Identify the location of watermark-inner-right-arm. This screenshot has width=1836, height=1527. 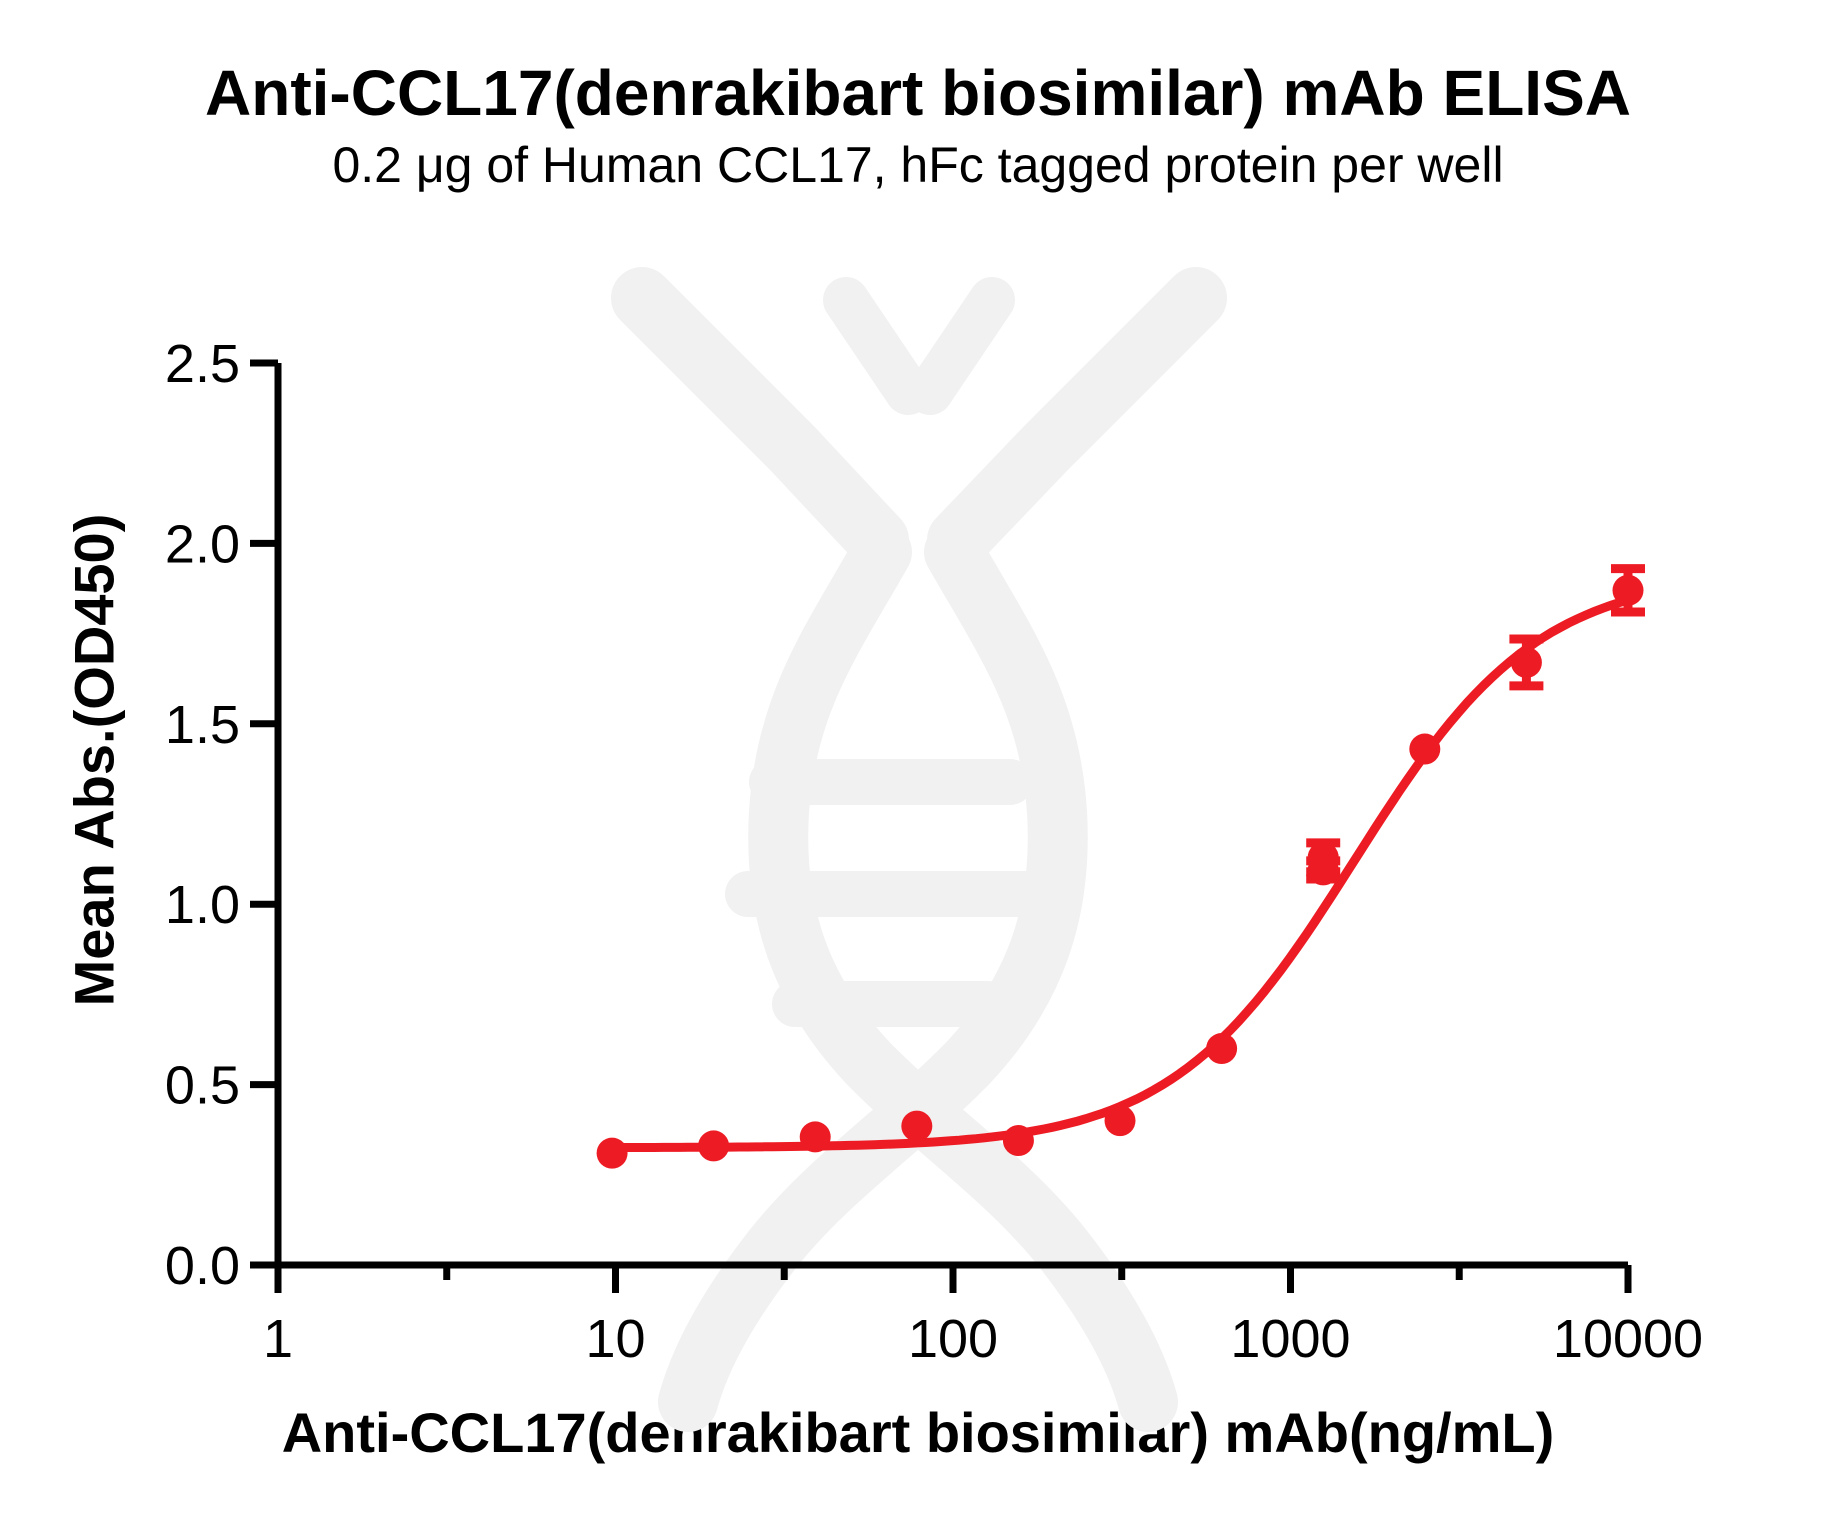
(961, 346).